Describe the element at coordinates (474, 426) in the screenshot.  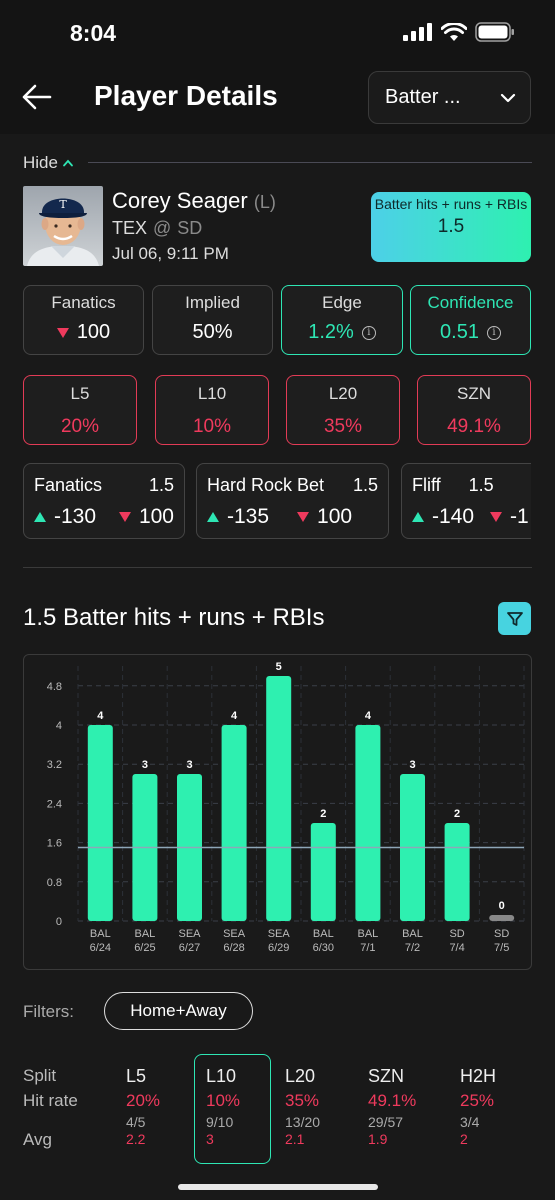
I see `form-value: 49.1%` at that location.